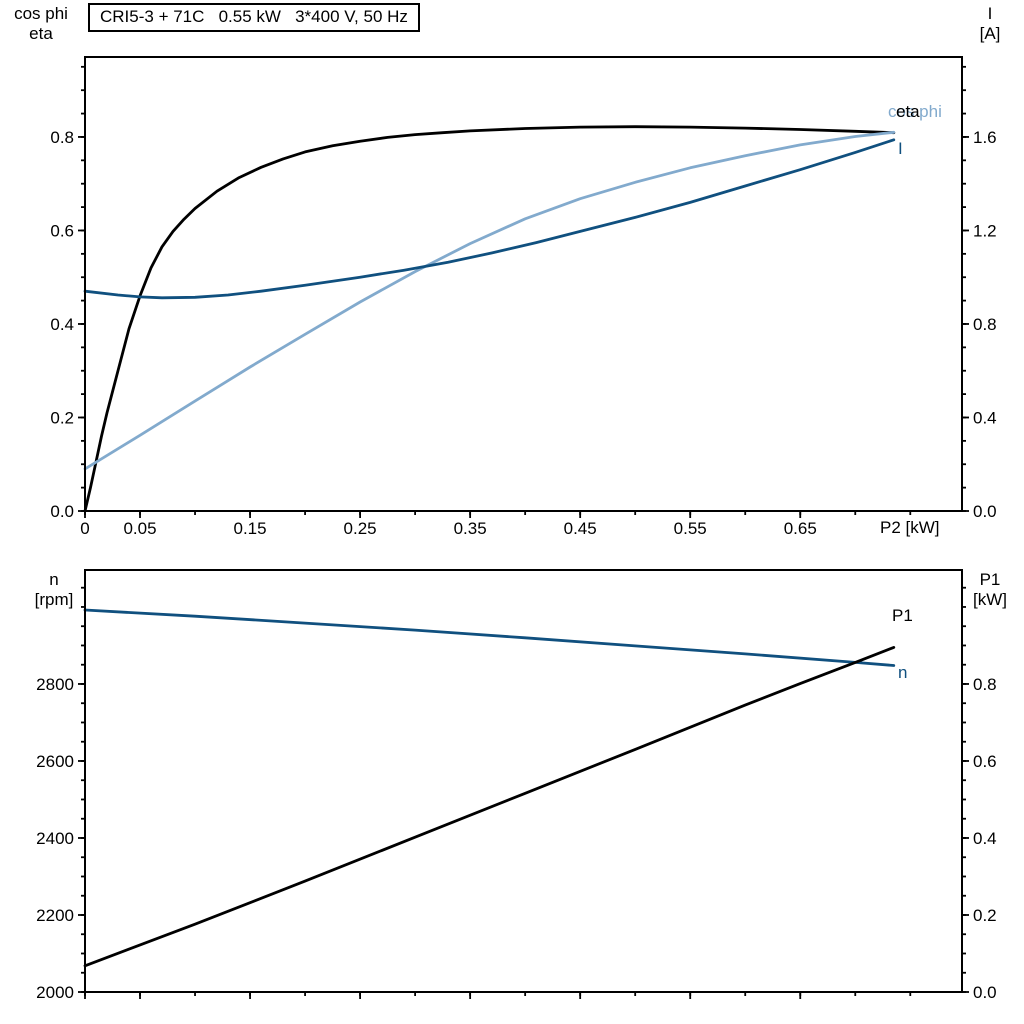  I want to click on y-right-tick-label: 1.6, so click(985, 137).